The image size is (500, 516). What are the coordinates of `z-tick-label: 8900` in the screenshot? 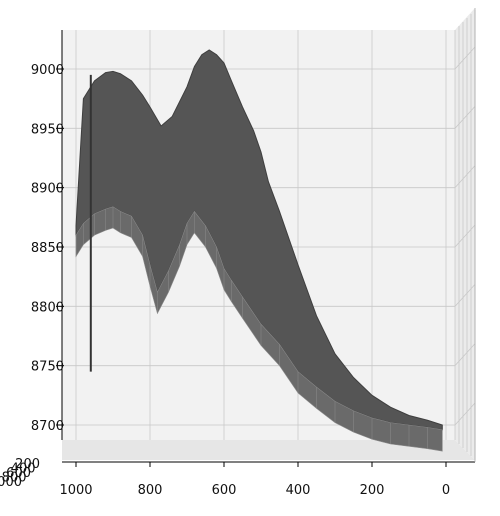 It's located at (47, 189).